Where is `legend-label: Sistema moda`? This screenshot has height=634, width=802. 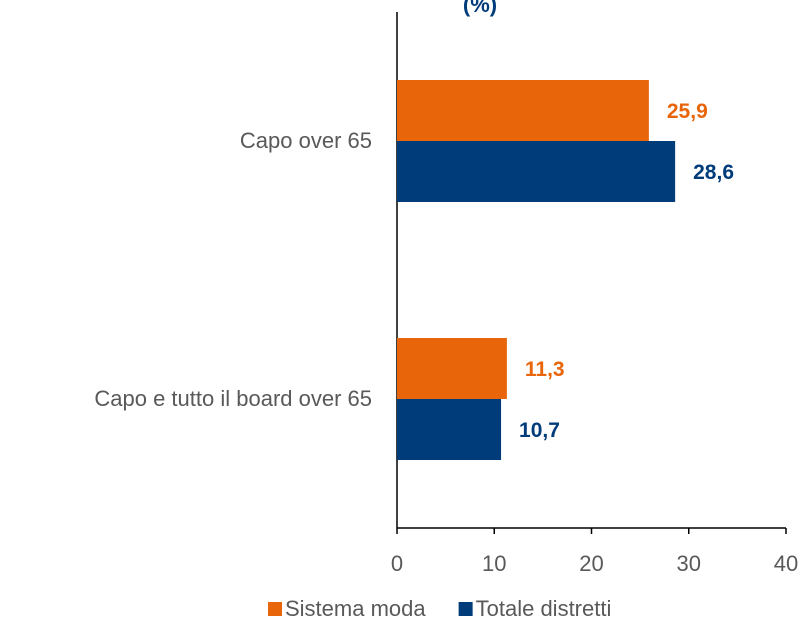
legend-label: Sistema moda is located at coordinates (355, 608).